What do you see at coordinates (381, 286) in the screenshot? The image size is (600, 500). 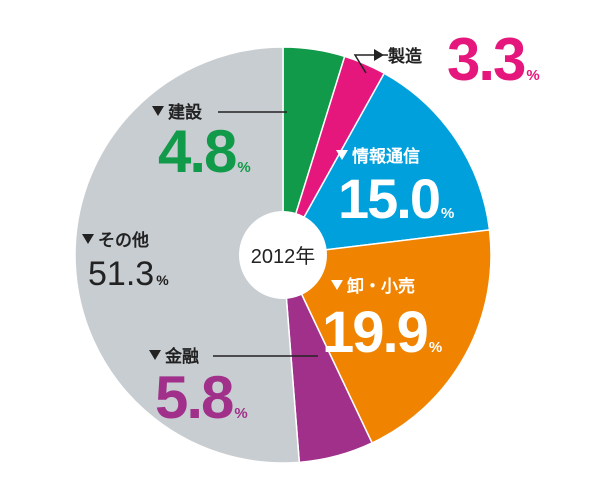 I see `slice-category-label-3: 卸・小売` at bounding box center [381, 286].